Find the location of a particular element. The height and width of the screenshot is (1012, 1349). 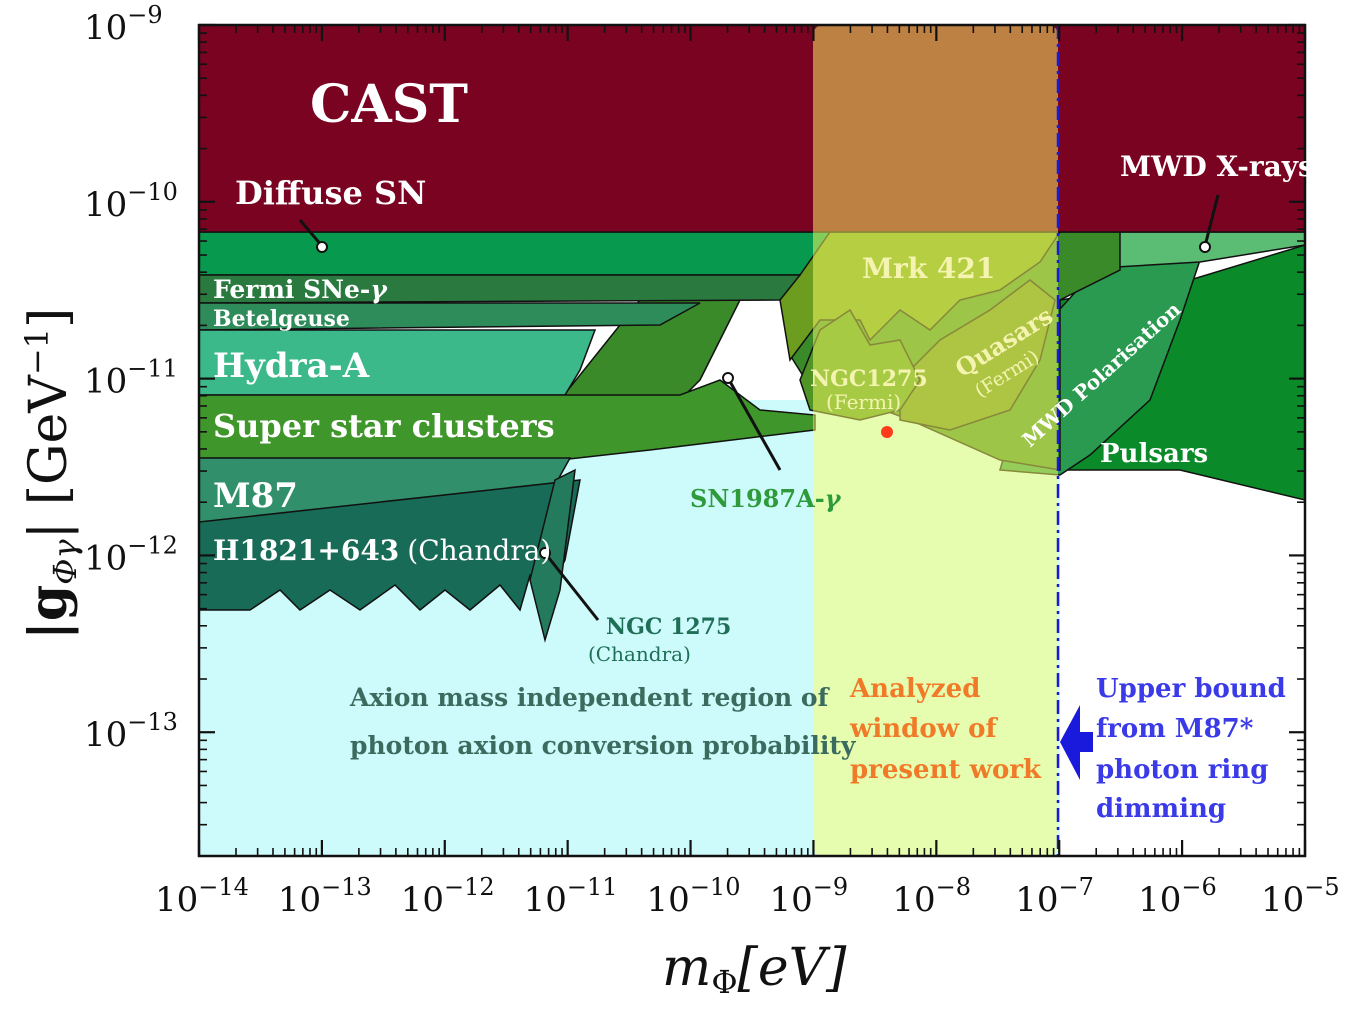

label-ngc1275-fermi: NGC1275 is located at coordinates (869, 379).